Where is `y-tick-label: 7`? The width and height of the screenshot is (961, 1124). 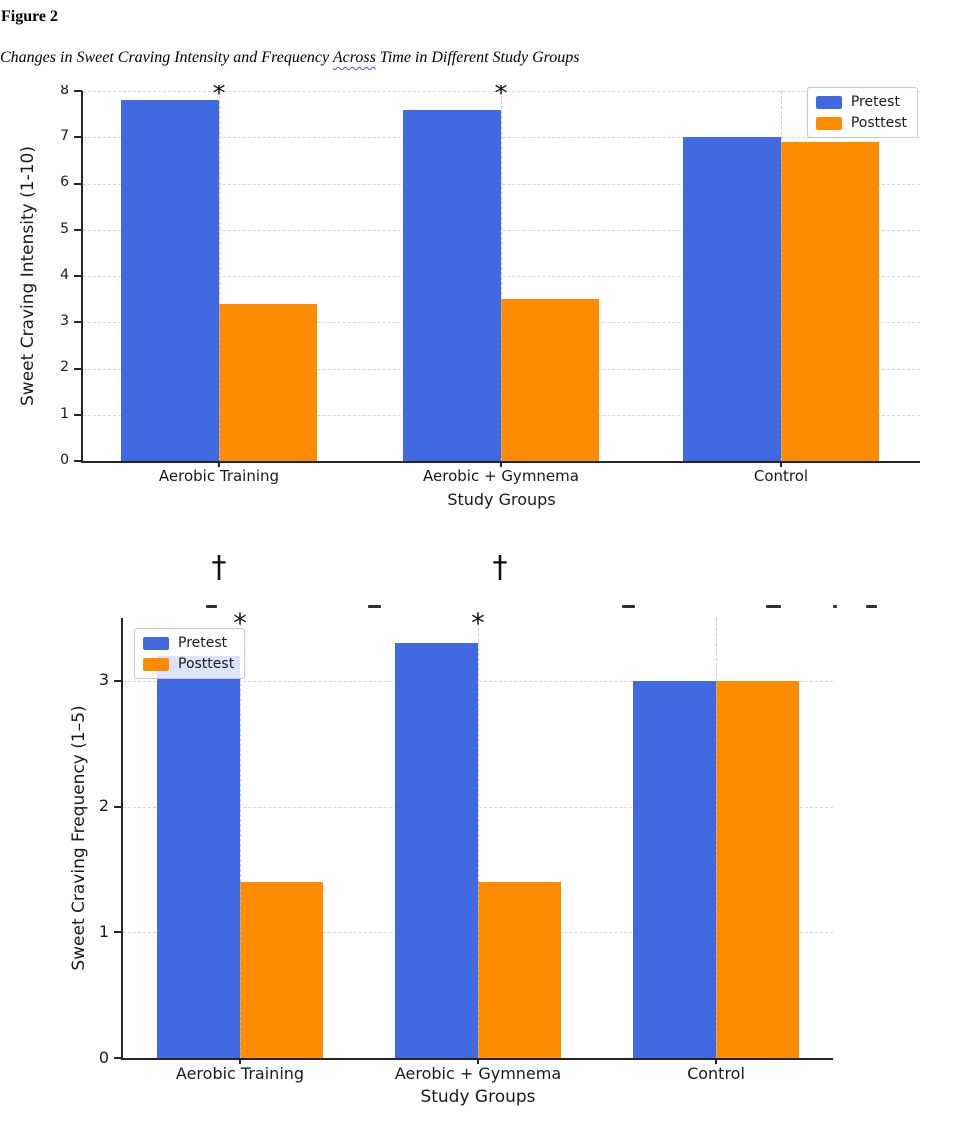 y-tick-label: 7 is located at coordinates (64, 136).